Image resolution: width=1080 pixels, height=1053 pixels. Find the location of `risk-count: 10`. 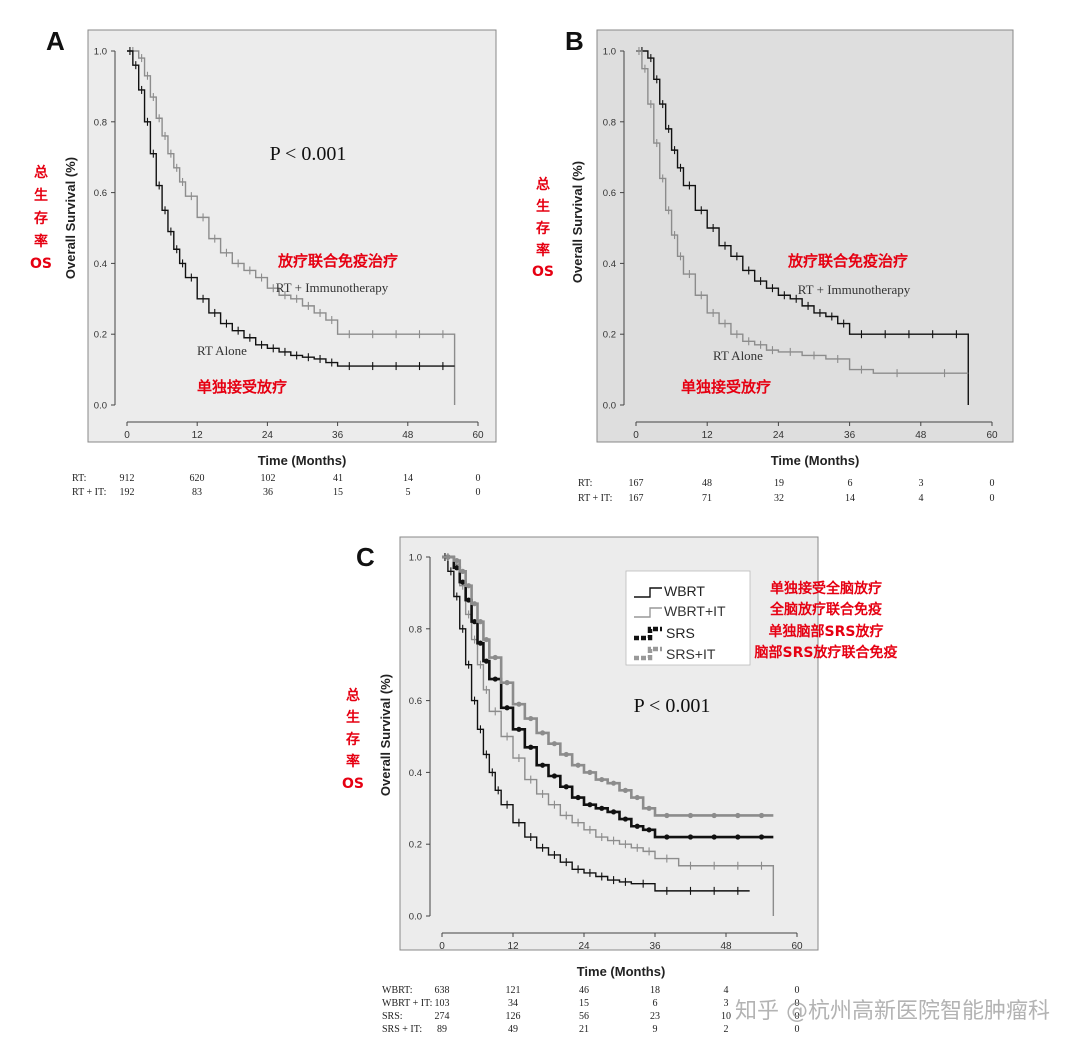

risk-count: 10 is located at coordinates (726, 1016).